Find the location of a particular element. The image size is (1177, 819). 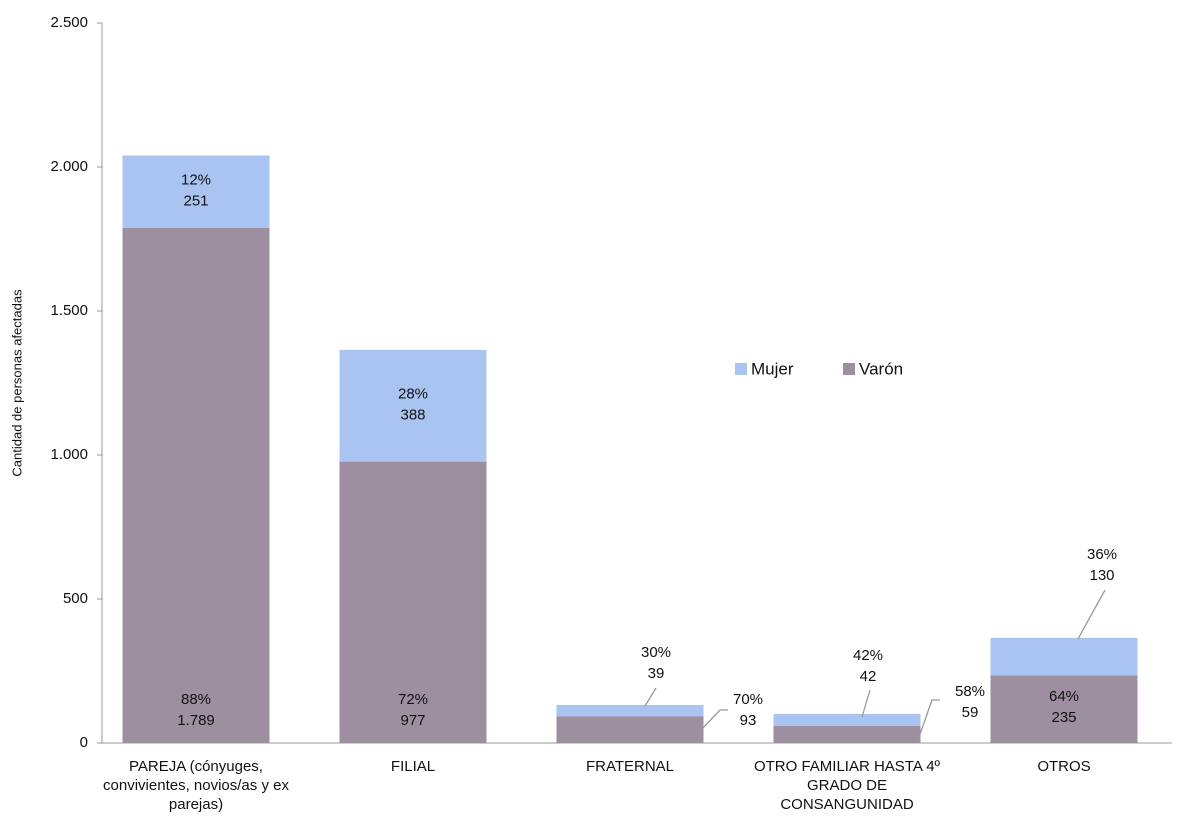

share-label: 30% is located at coordinates (656, 652).